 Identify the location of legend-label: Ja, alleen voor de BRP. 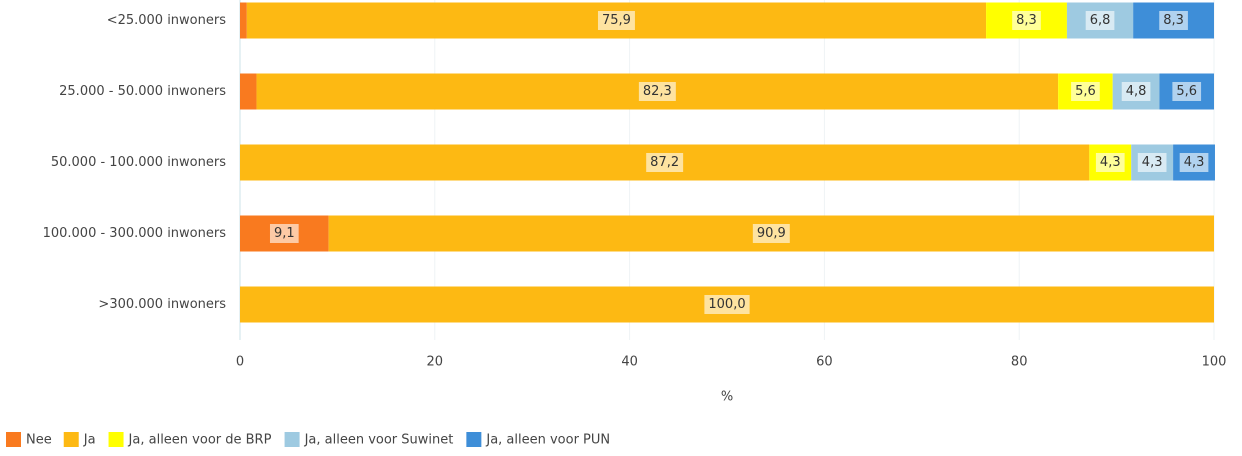
(200, 440).